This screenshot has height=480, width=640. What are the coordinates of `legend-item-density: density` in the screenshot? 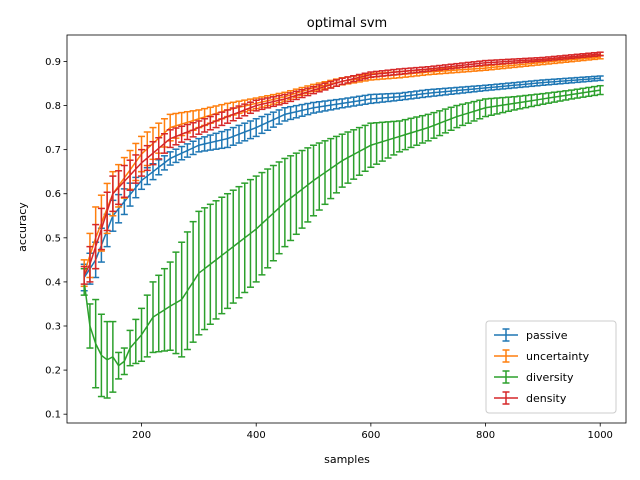 It's located at (530, 398).